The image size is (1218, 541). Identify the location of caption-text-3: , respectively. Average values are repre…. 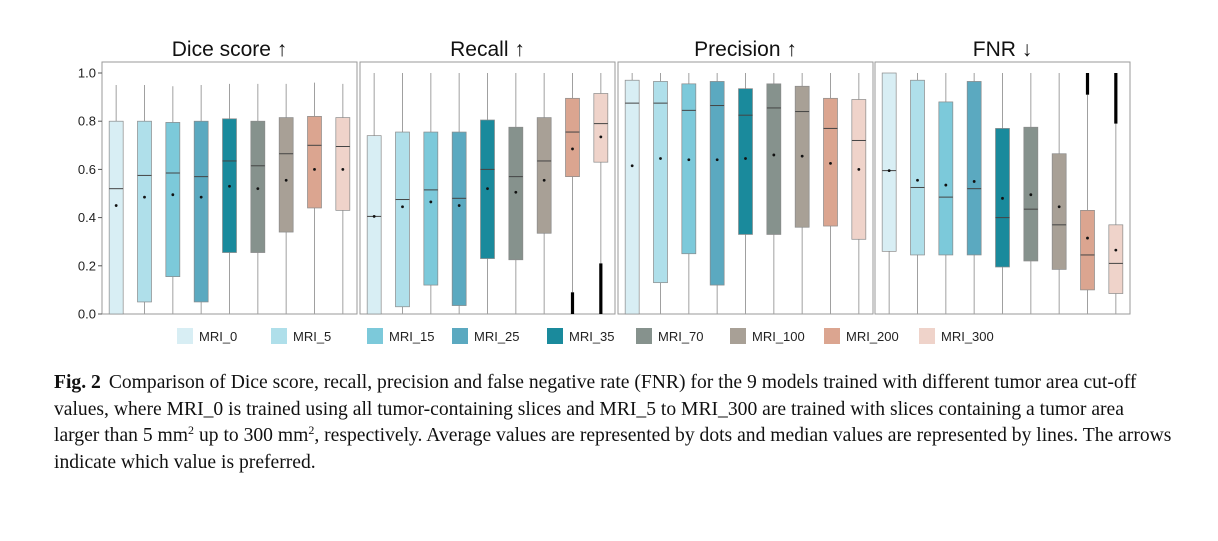
(613, 449).